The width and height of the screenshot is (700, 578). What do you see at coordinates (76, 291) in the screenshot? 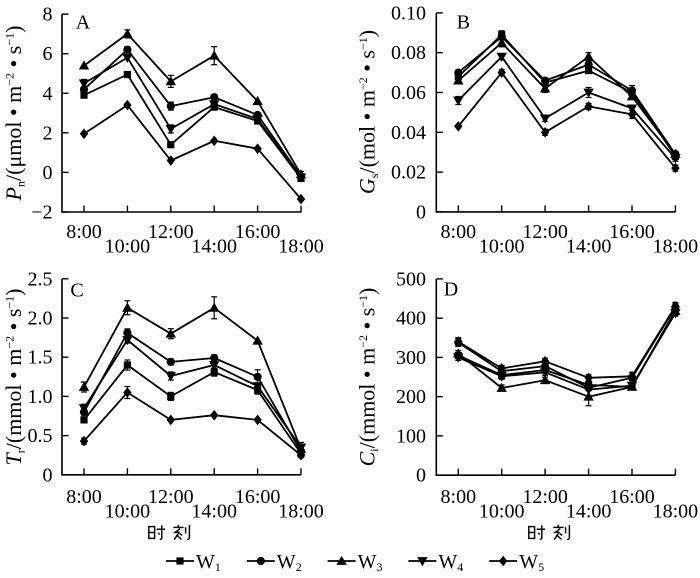
I see `svg-text: C` at bounding box center [76, 291].